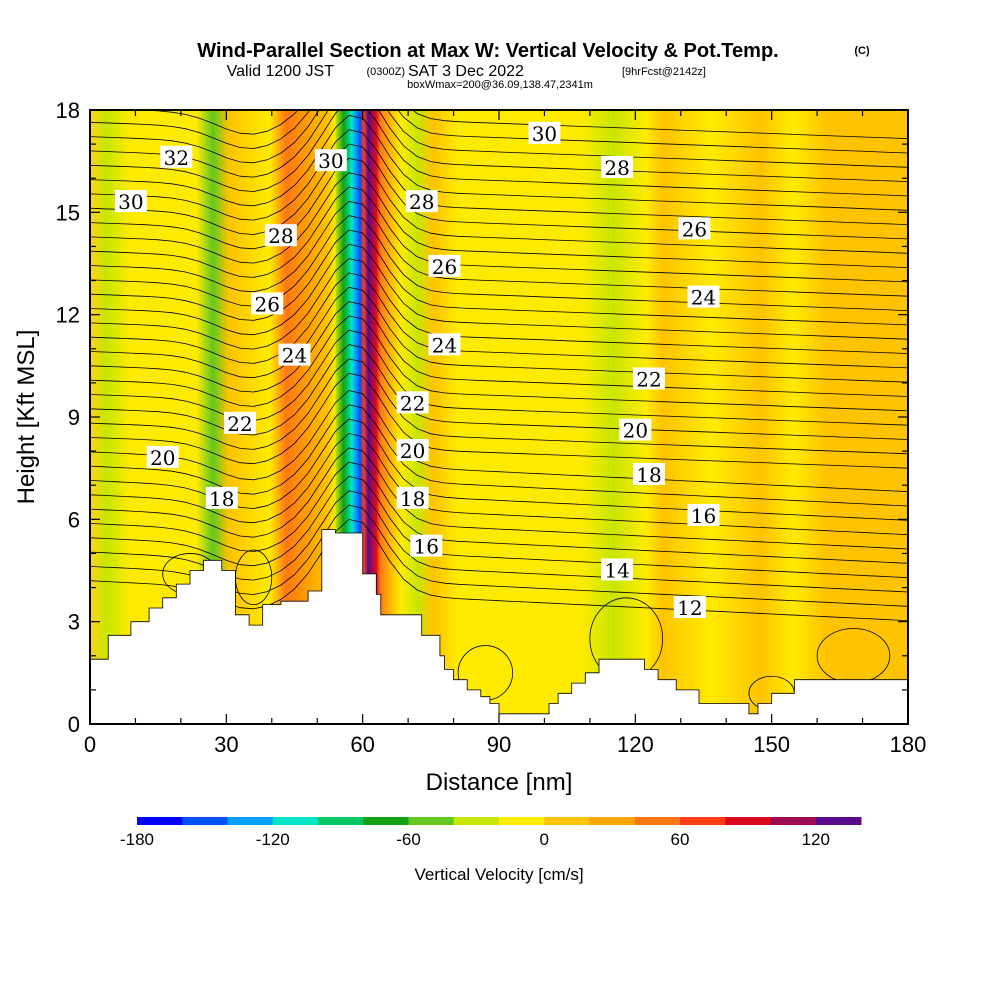 The width and height of the screenshot is (1000, 1000). Describe the element at coordinates (466, 71) in the screenshot. I see `valid-time-date: SAT 3 Dec 2022` at that location.